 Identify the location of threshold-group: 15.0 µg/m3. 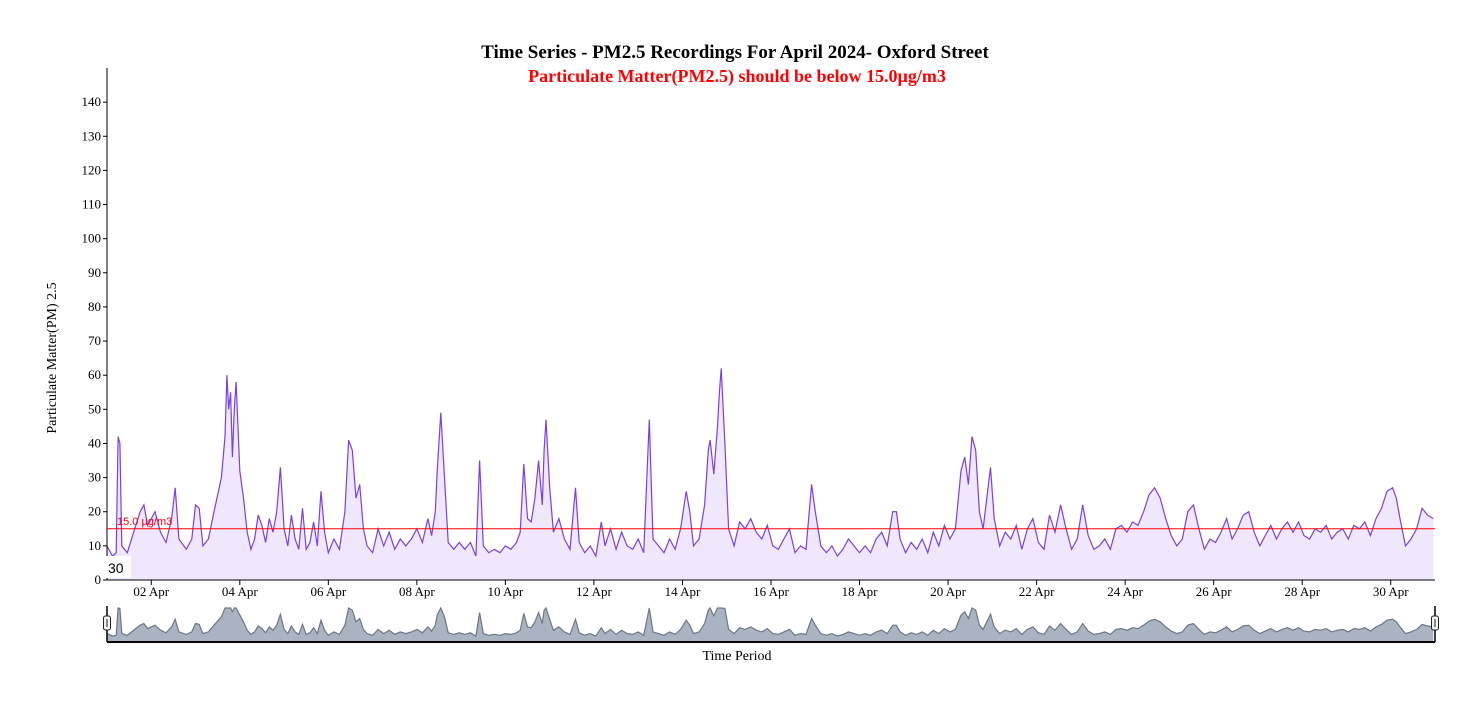
(771, 523).